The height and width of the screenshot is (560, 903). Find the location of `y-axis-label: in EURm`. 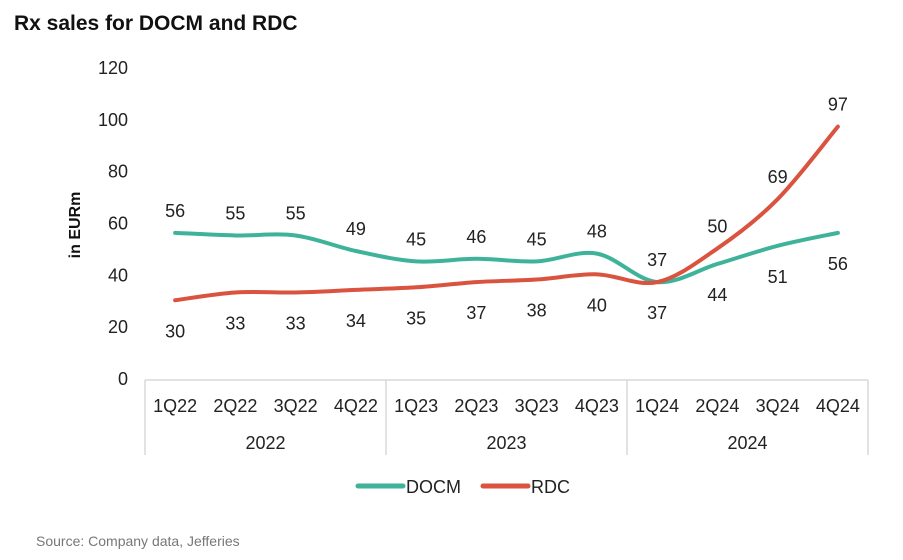

y-axis-label: in EURm is located at coordinates (75, 225).